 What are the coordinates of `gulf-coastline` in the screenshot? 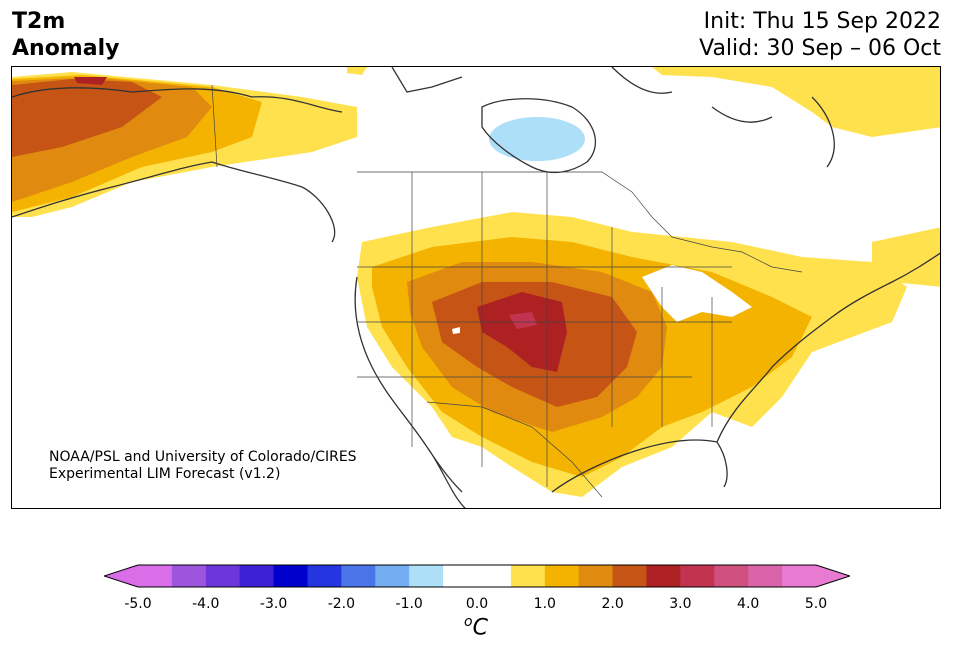 It's located at (639, 466).